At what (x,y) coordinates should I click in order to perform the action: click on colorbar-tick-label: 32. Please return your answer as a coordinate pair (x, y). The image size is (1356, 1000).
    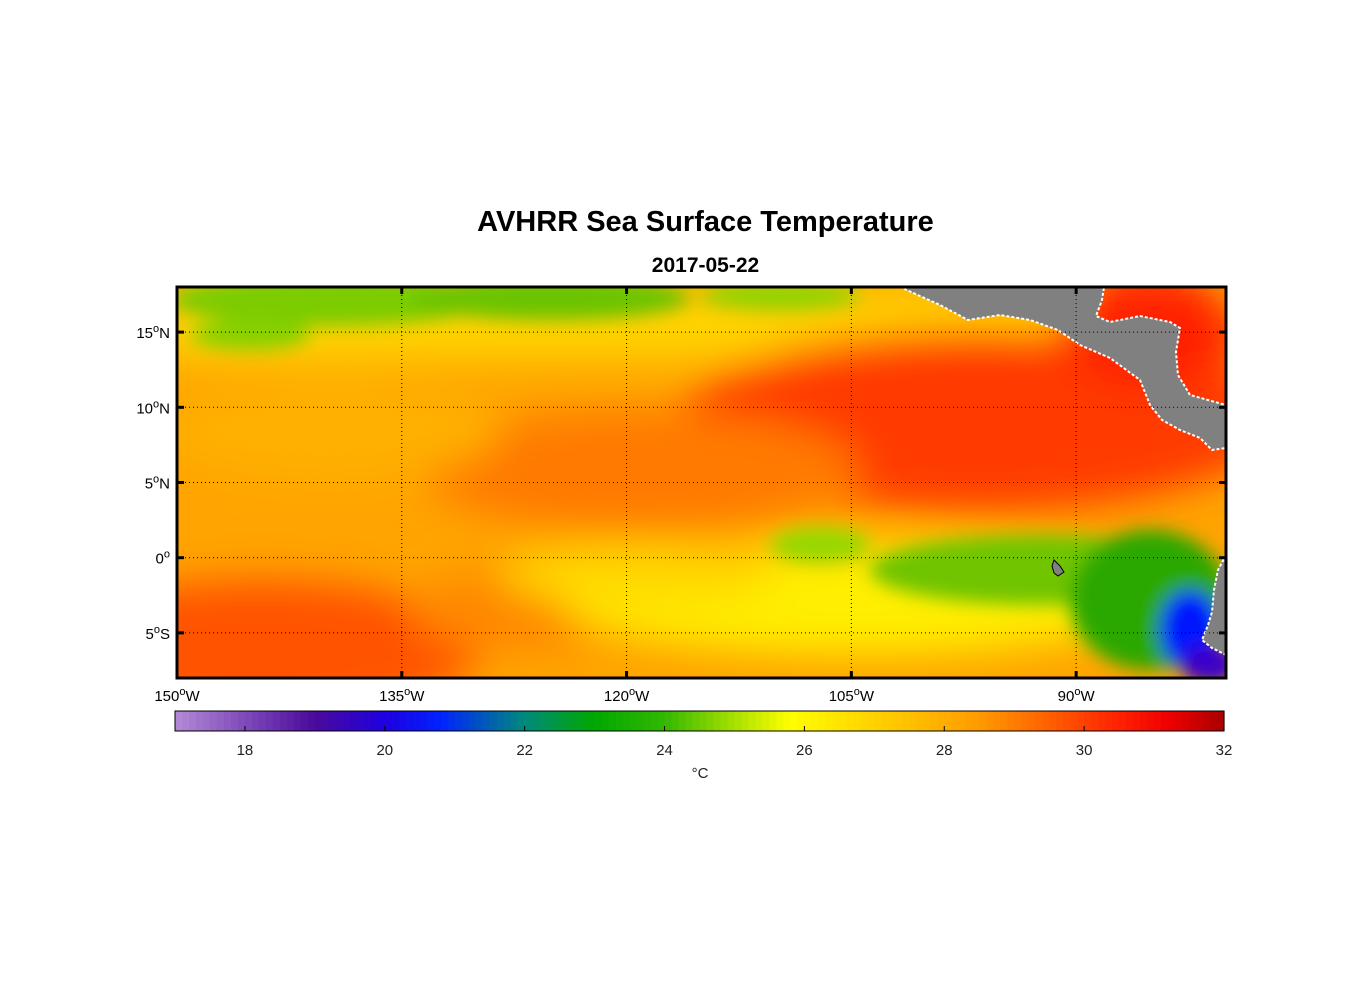
    Looking at the image, I should click on (1224, 750).